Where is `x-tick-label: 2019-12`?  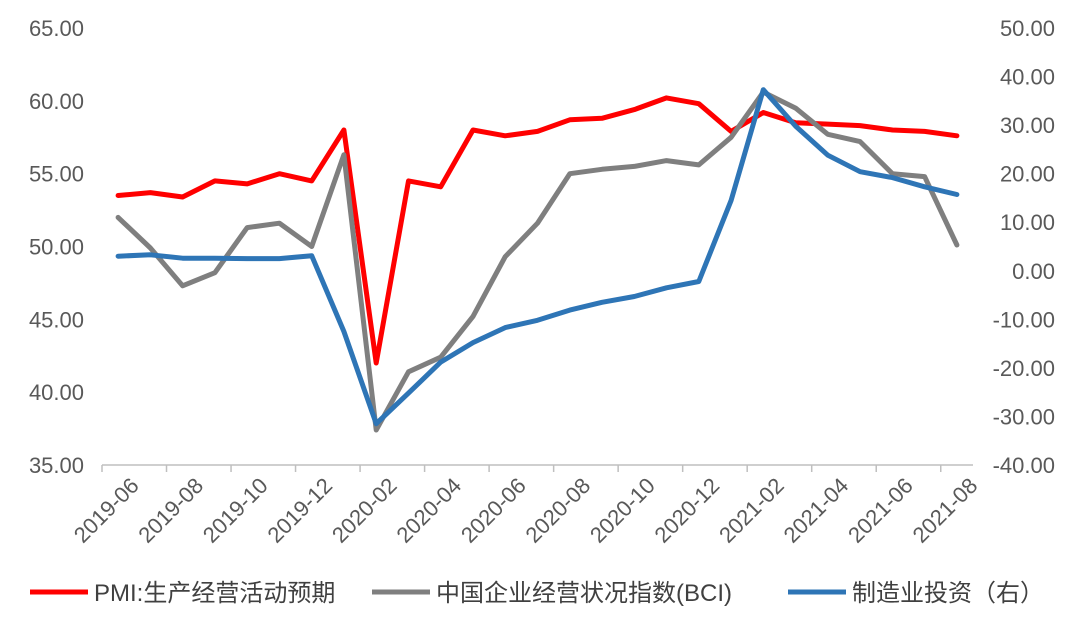 x-tick-label: 2019-12 is located at coordinates (299, 510).